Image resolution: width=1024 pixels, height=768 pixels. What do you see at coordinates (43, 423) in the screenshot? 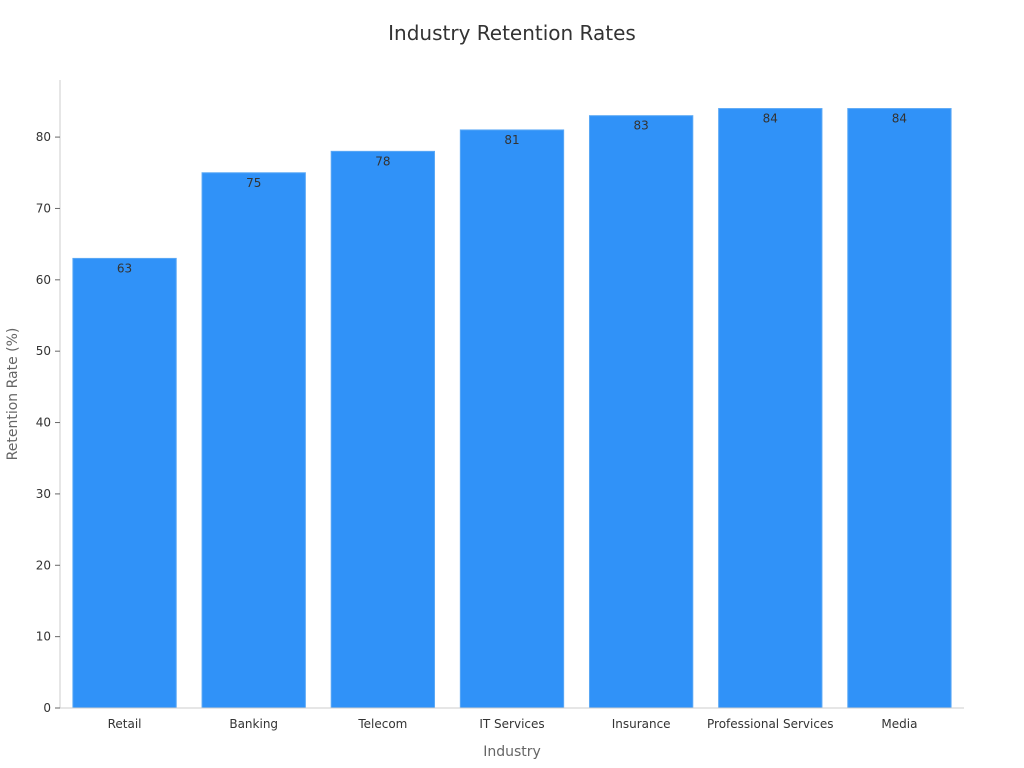
I see `y-tick-label: 40` at bounding box center [43, 423].